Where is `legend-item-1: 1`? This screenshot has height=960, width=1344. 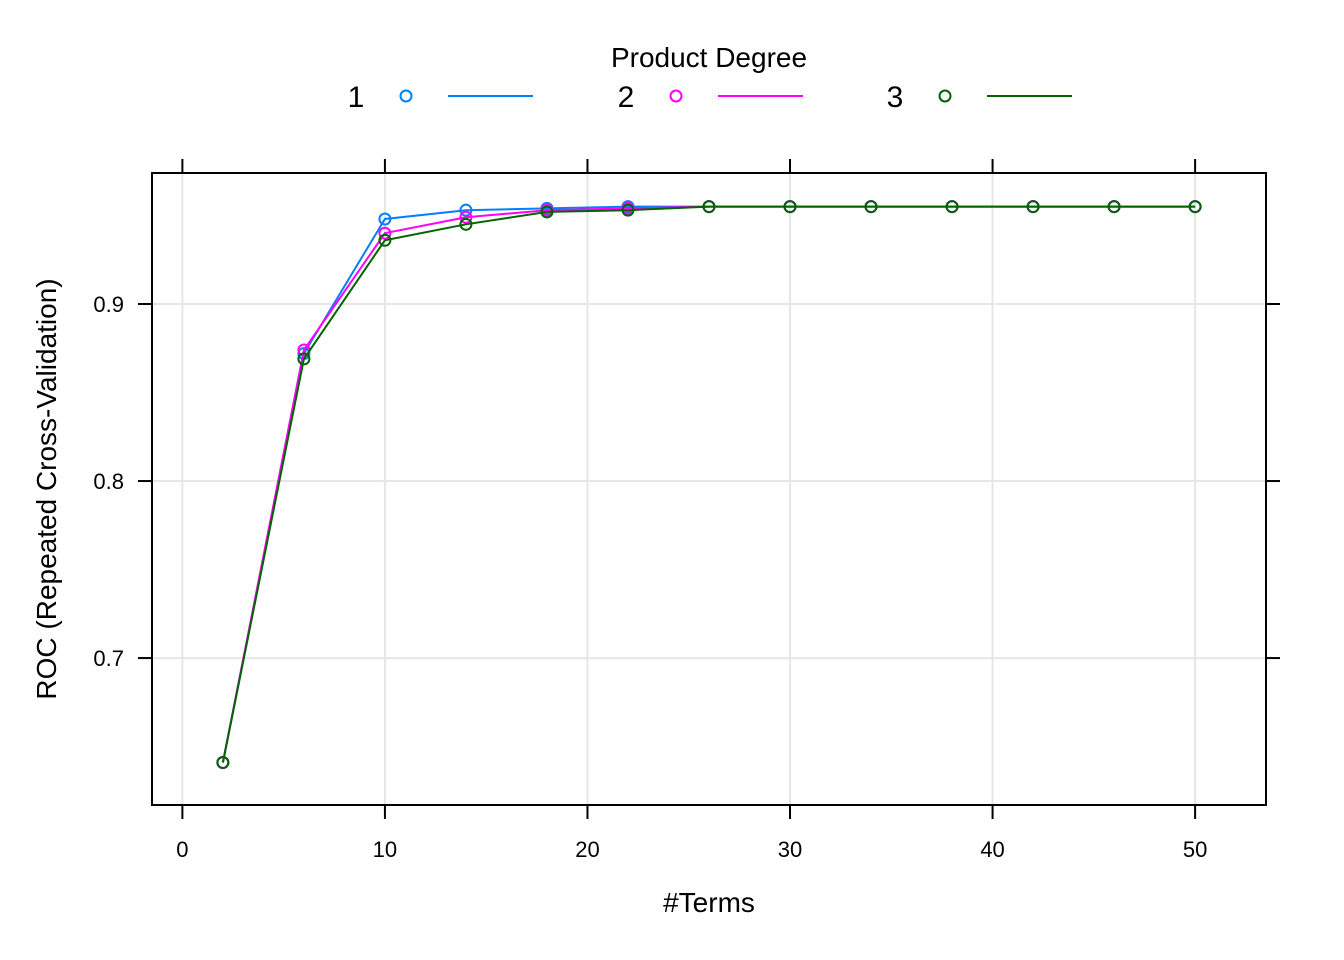
legend-item-1: 1 is located at coordinates (440, 97).